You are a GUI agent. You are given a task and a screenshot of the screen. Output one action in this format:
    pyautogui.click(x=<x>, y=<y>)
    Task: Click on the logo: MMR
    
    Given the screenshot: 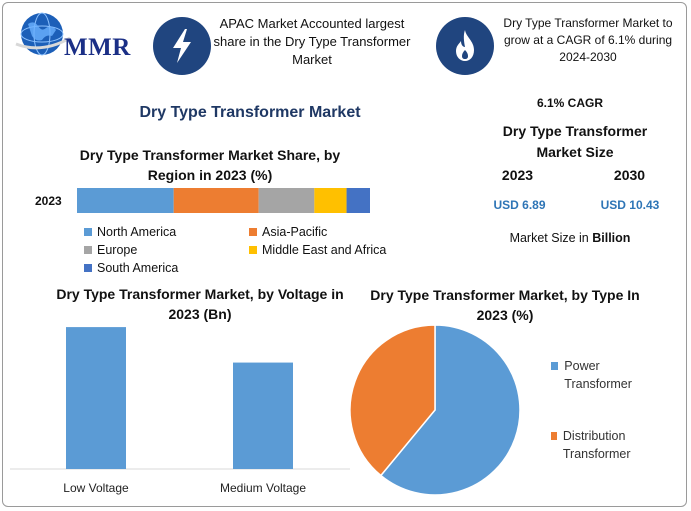 What is the action you would take?
    pyautogui.click(x=74, y=35)
    